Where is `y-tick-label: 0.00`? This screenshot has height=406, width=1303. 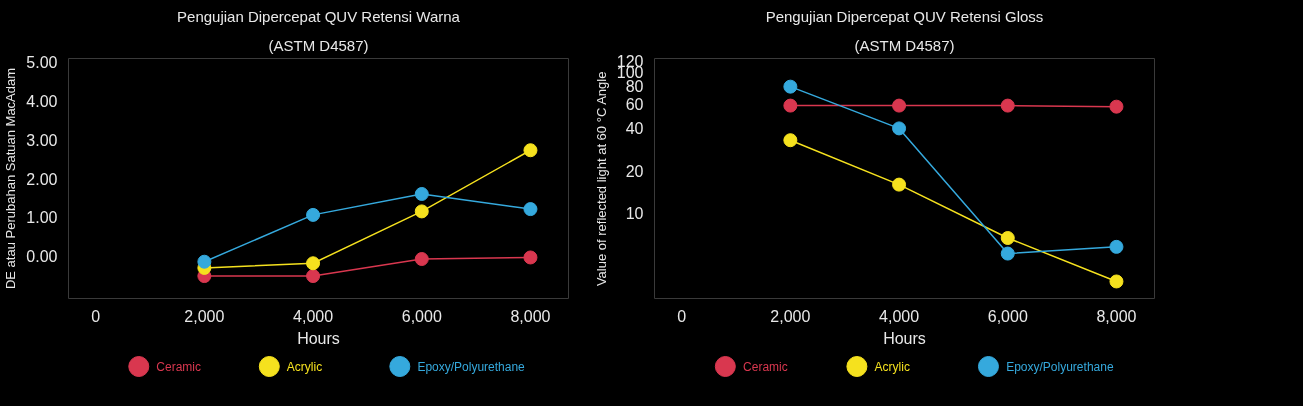 y-tick-label: 0.00 is located at coordinates (42, 256).